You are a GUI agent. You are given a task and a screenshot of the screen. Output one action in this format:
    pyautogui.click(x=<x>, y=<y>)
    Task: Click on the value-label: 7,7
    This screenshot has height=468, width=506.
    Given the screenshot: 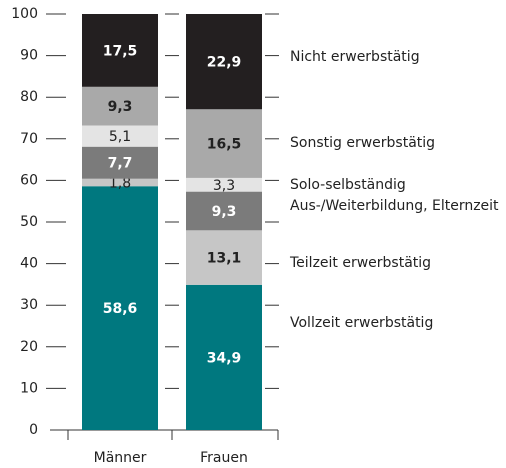 What is the action you would take?
    pyautogui.click(x=120, y=164)
    